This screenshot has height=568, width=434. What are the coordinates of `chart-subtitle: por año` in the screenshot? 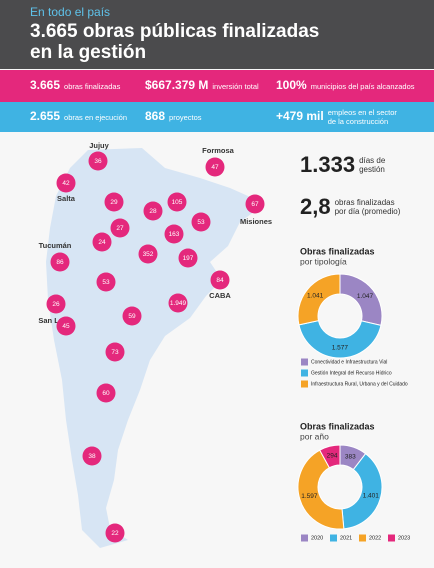 It's located at (314, 436).